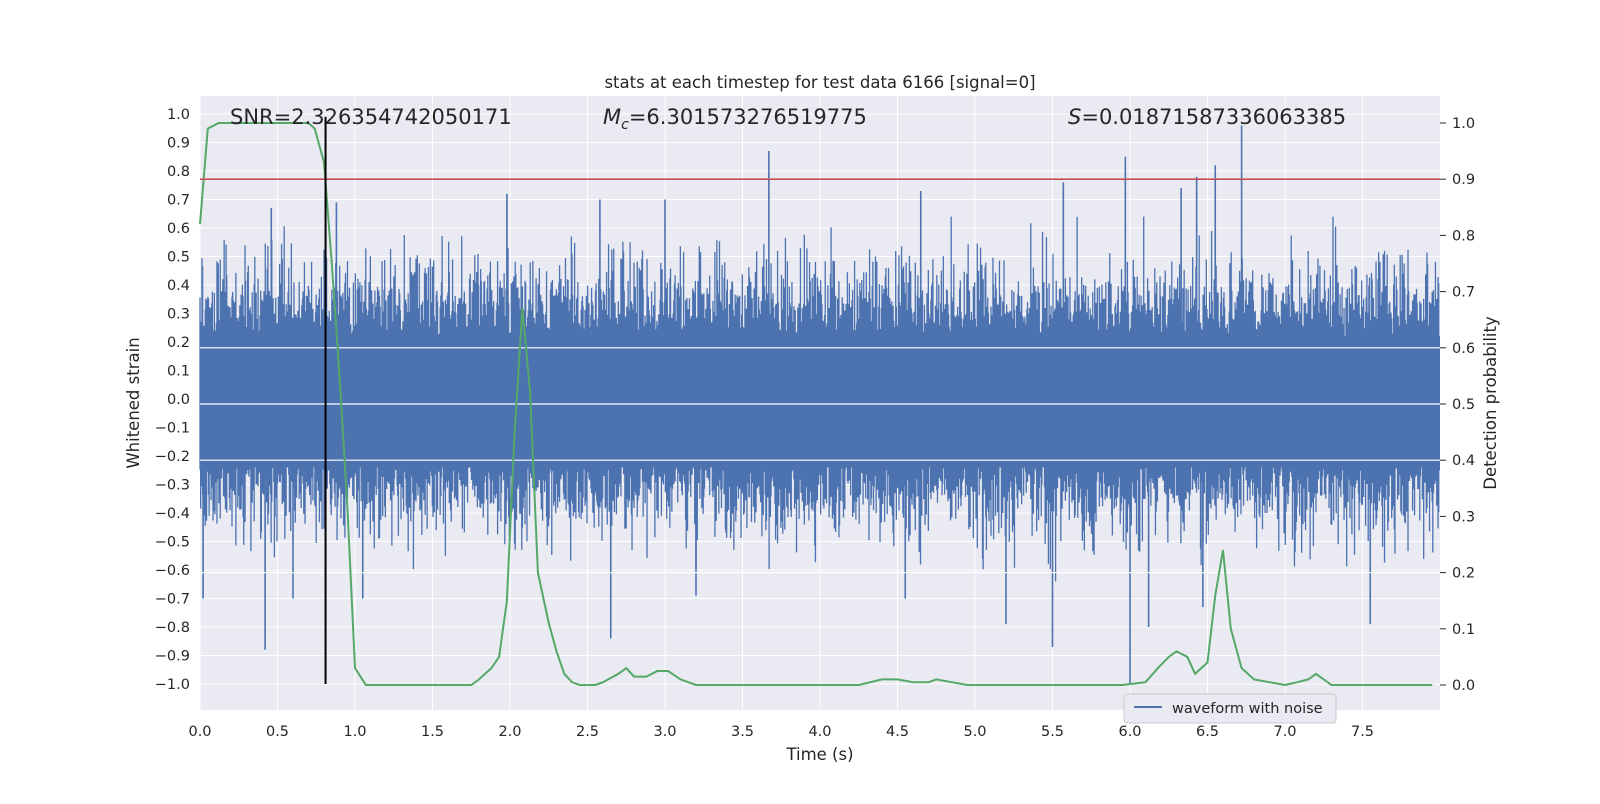  I want to click on y2-tick-label: 1.0, so click(1463, 124).